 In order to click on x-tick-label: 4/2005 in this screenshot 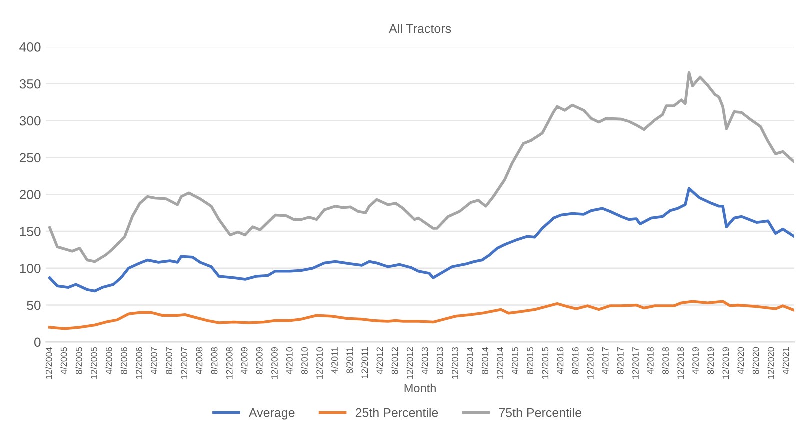, I will do `click(64, 360)`.